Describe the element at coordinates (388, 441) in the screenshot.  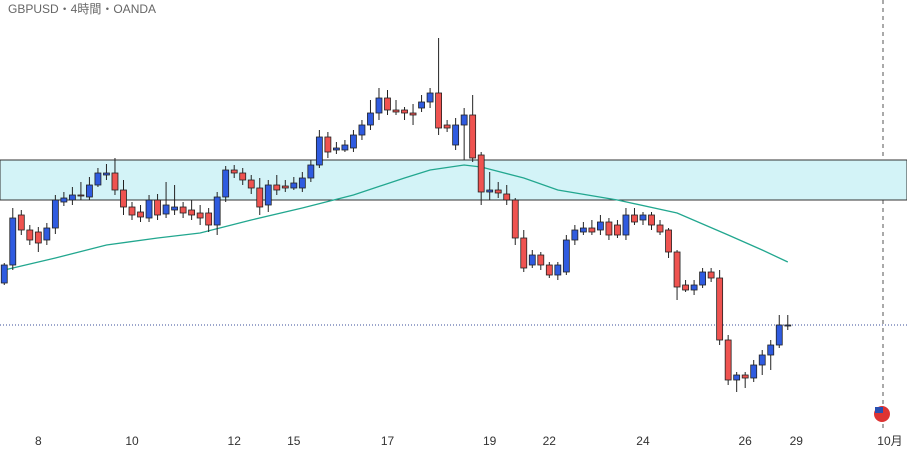
I see `x-tick-label: 17` at that location.